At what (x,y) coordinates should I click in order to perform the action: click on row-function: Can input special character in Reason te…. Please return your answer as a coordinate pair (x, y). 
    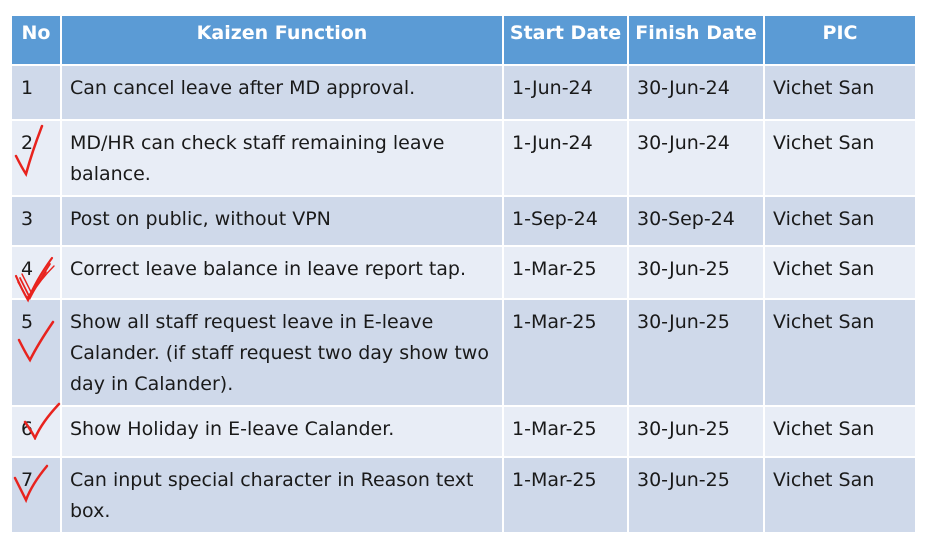
    Looking at the image, I should click on (282, 495).